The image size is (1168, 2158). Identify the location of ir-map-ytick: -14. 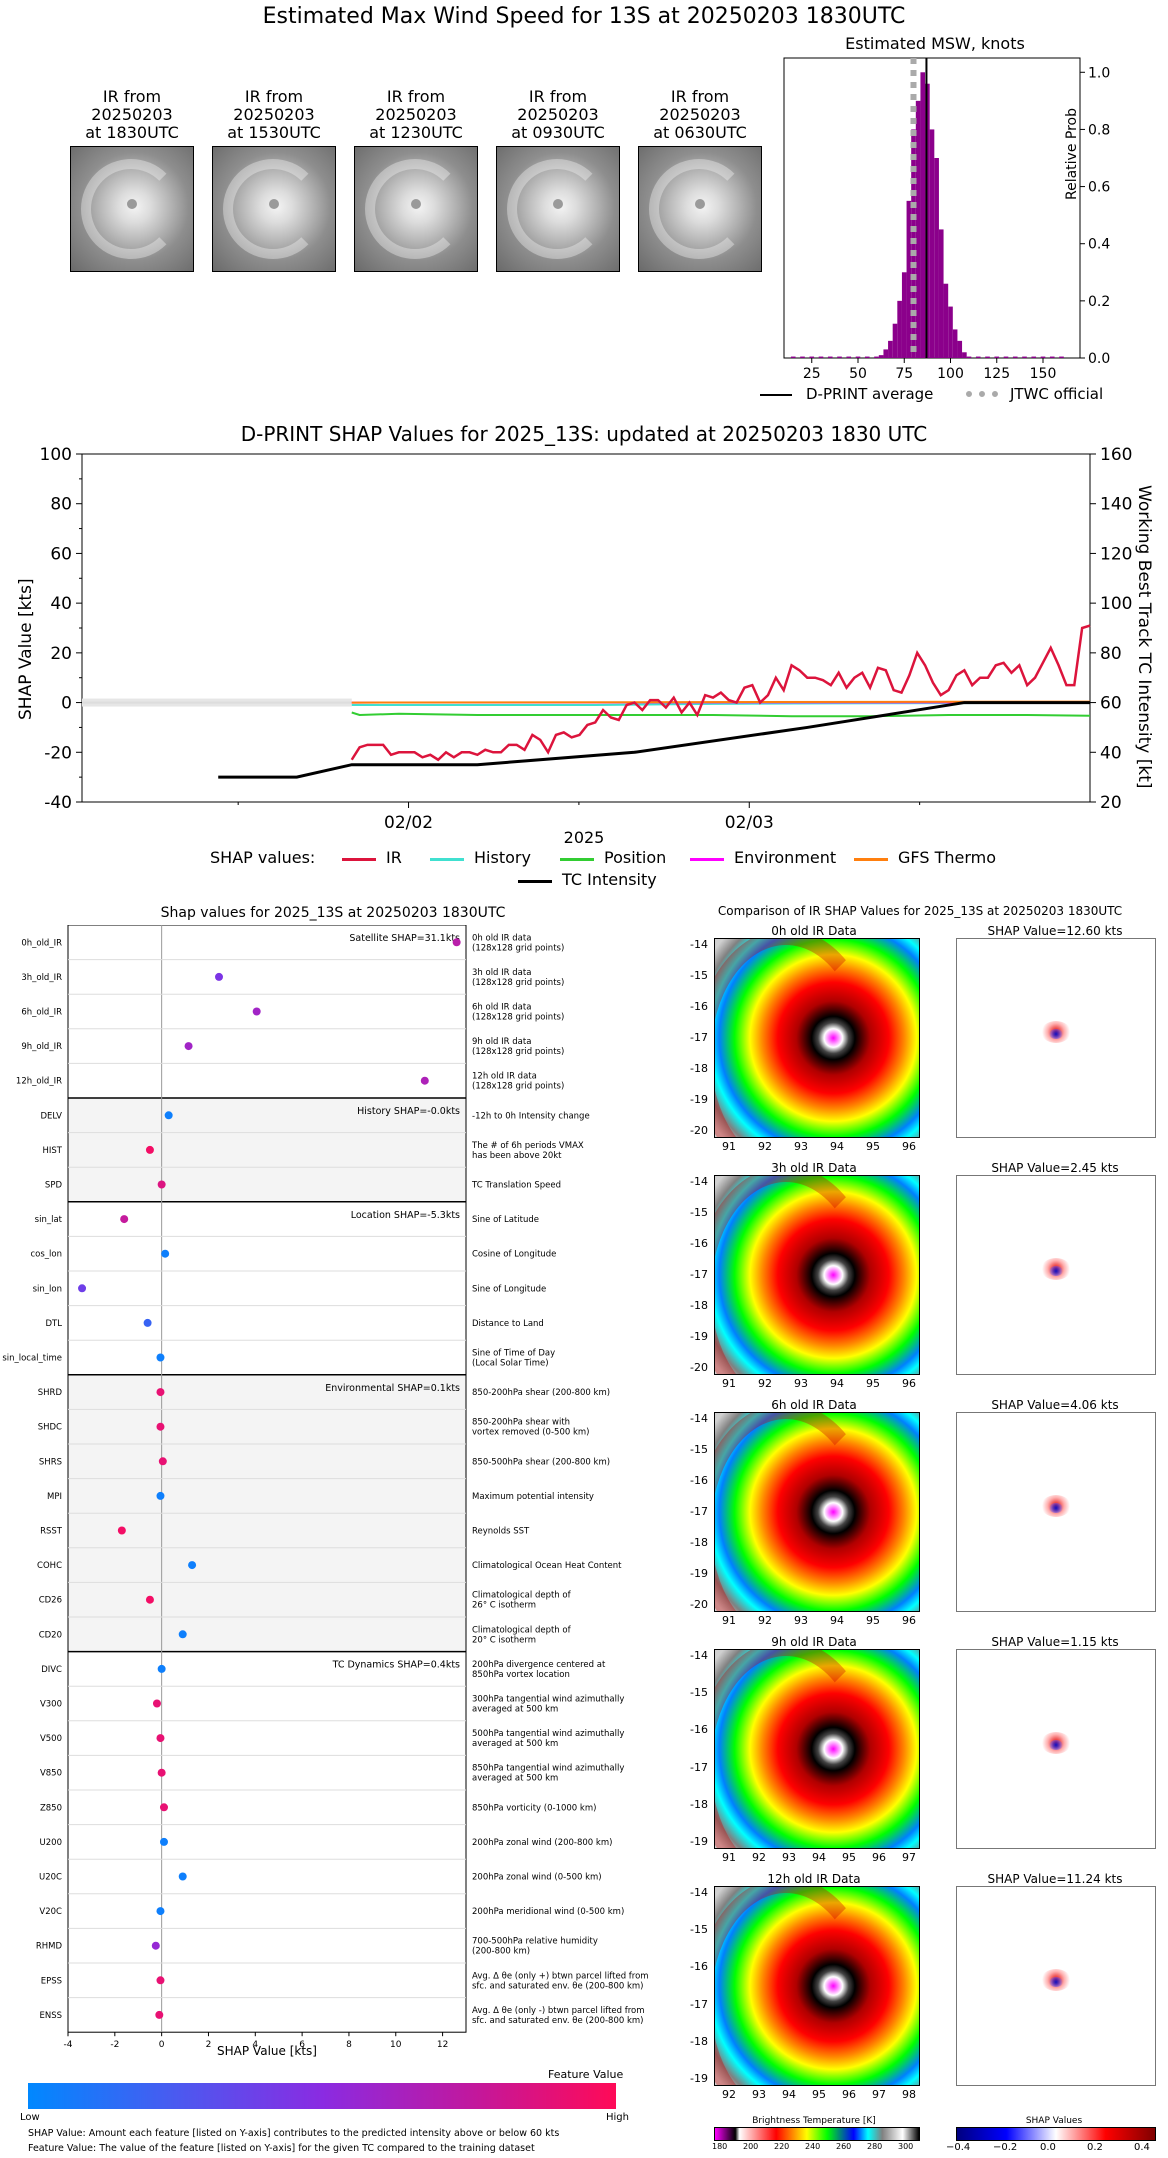
(699, 944).